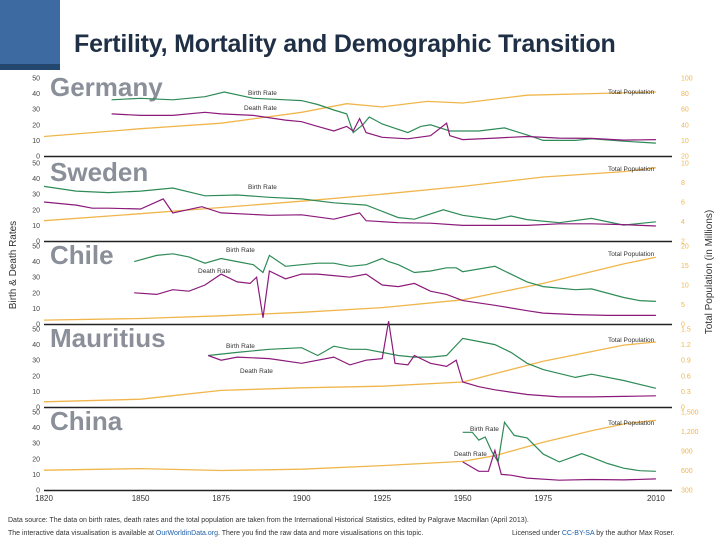  What do you see at coordinates (683, 325) in the screenshot?
I see `chile-right-tick: 0` at bounding box center [683, 325].